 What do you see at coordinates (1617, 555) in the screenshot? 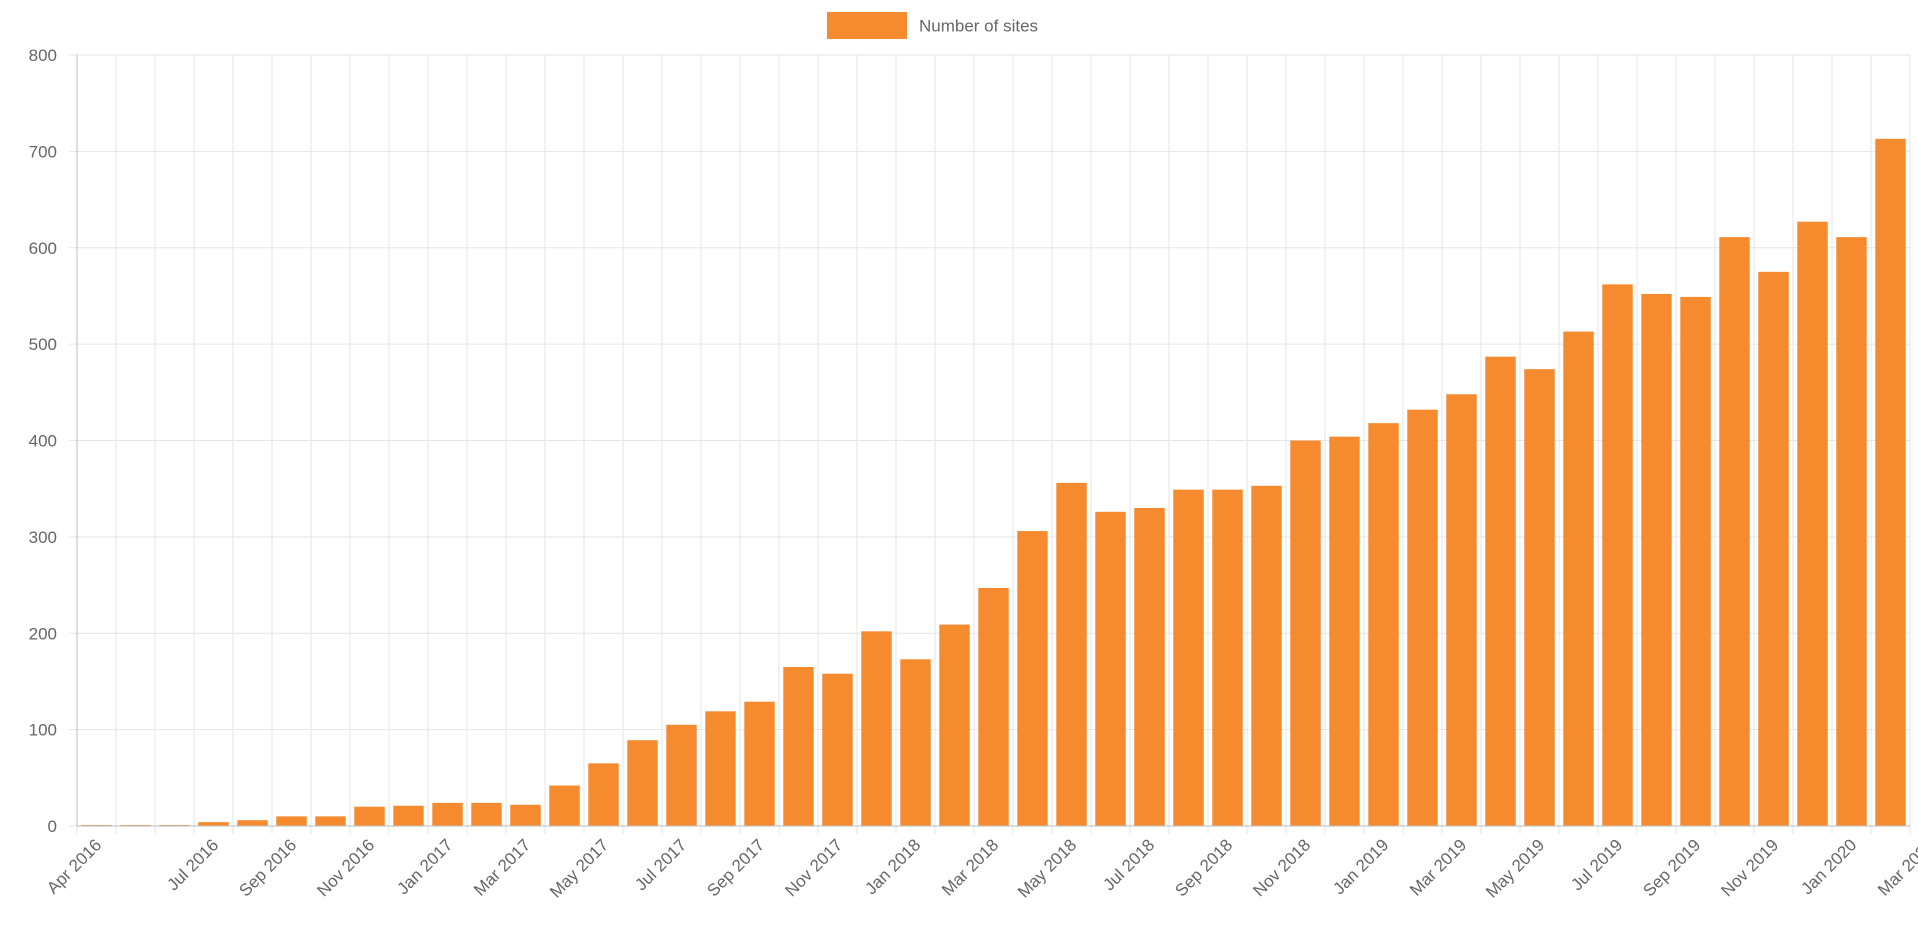
I see `bar: Jul 2019: 562` at bounding box center [1617, 555].